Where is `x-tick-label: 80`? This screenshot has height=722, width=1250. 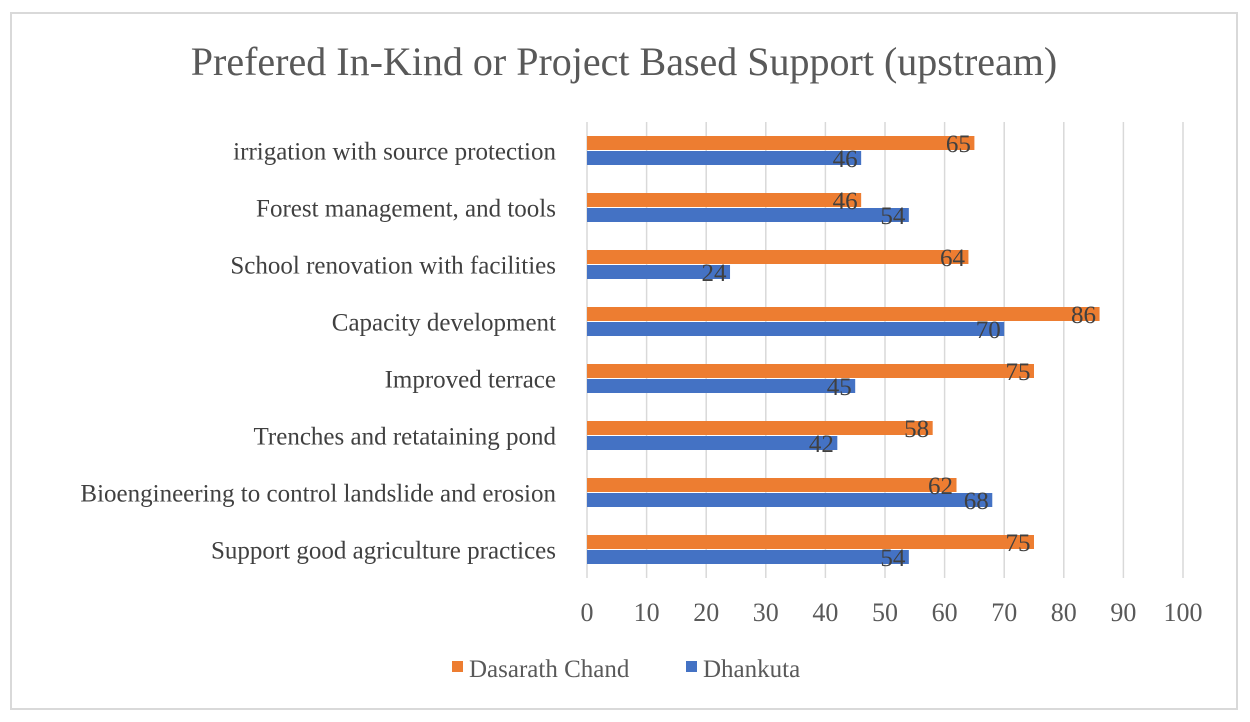 x-tick-label: 80 is located at coordinates (1064, 612).